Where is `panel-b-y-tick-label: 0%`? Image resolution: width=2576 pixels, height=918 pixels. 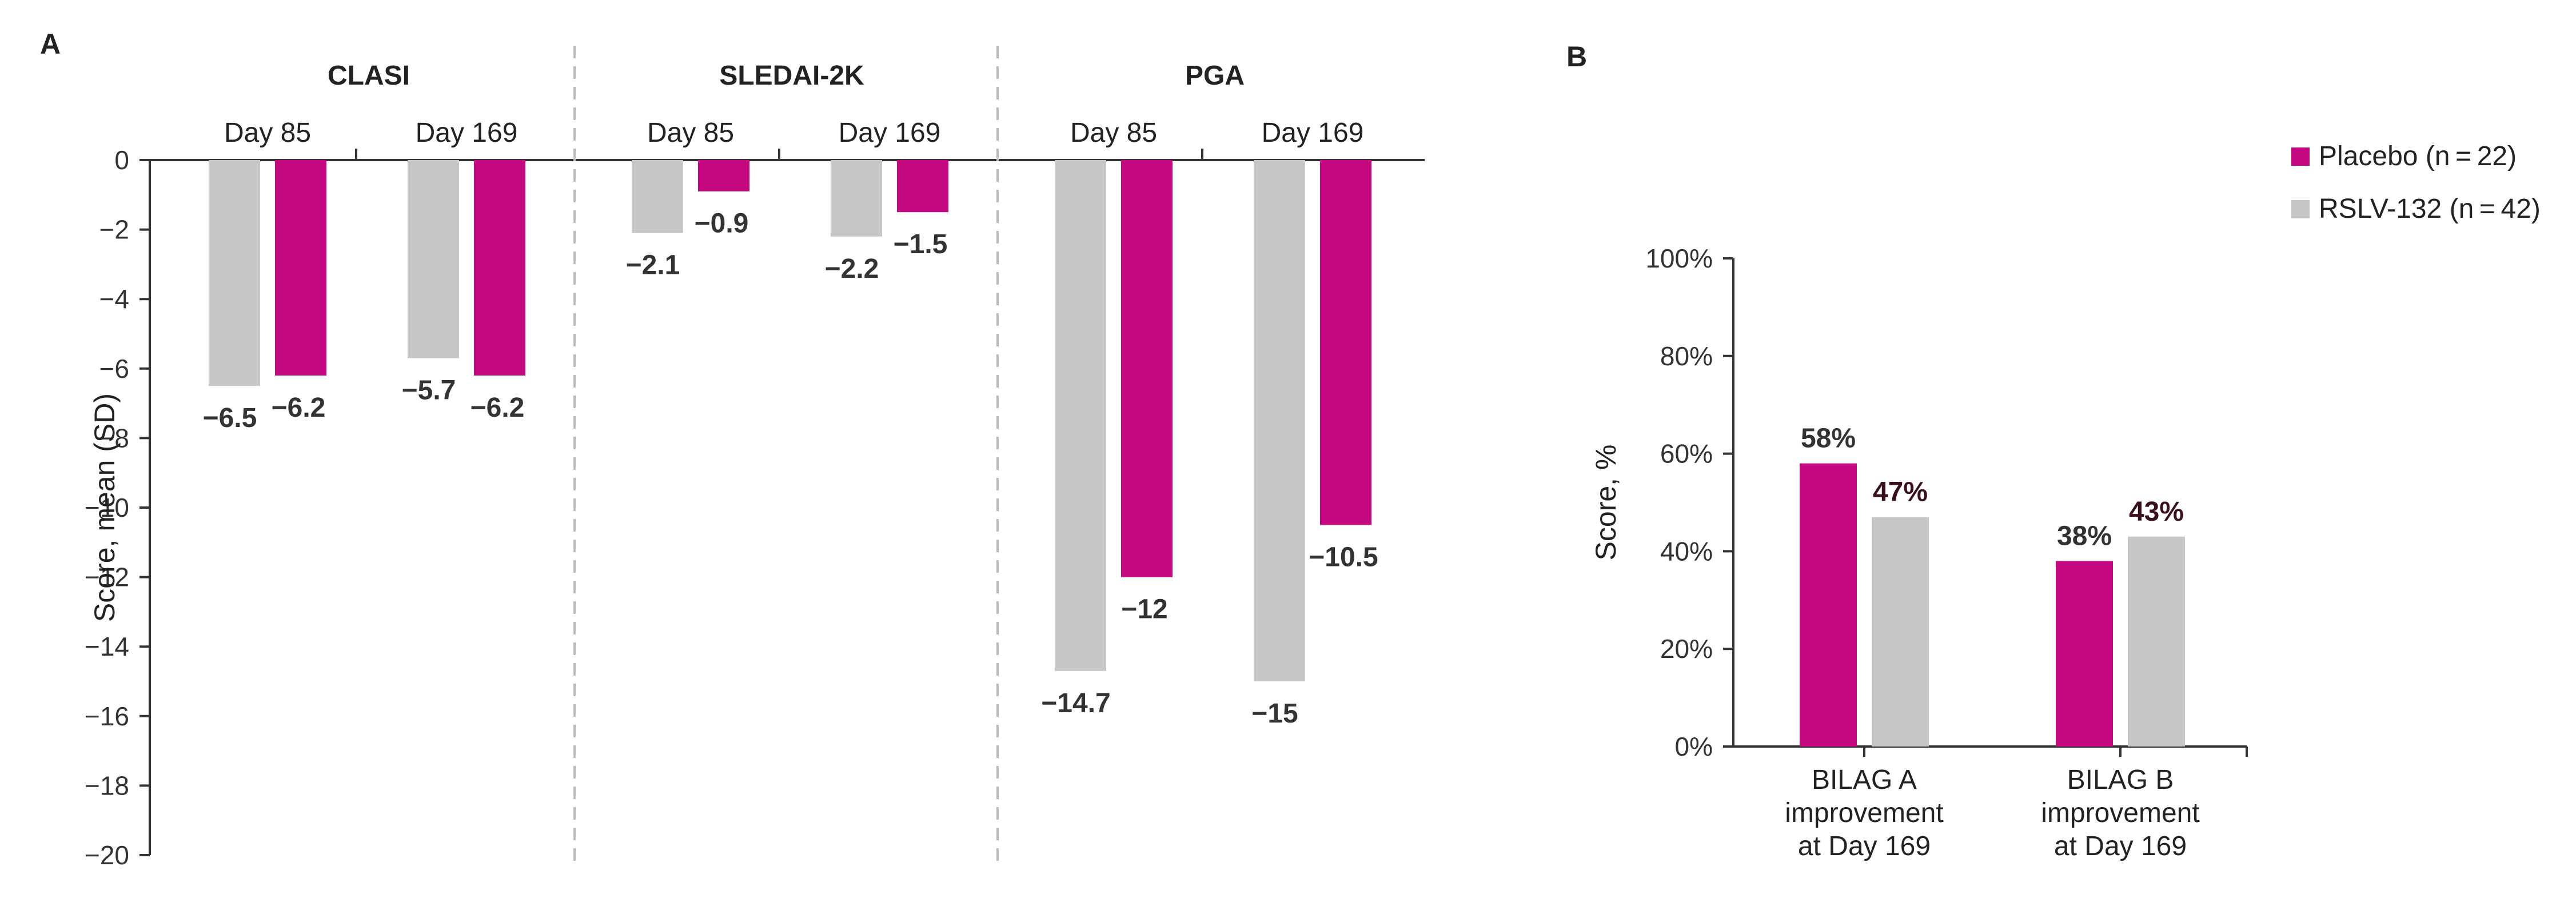
panel-b-y-tick-label: 0% is located at coordinates (1694, 746).